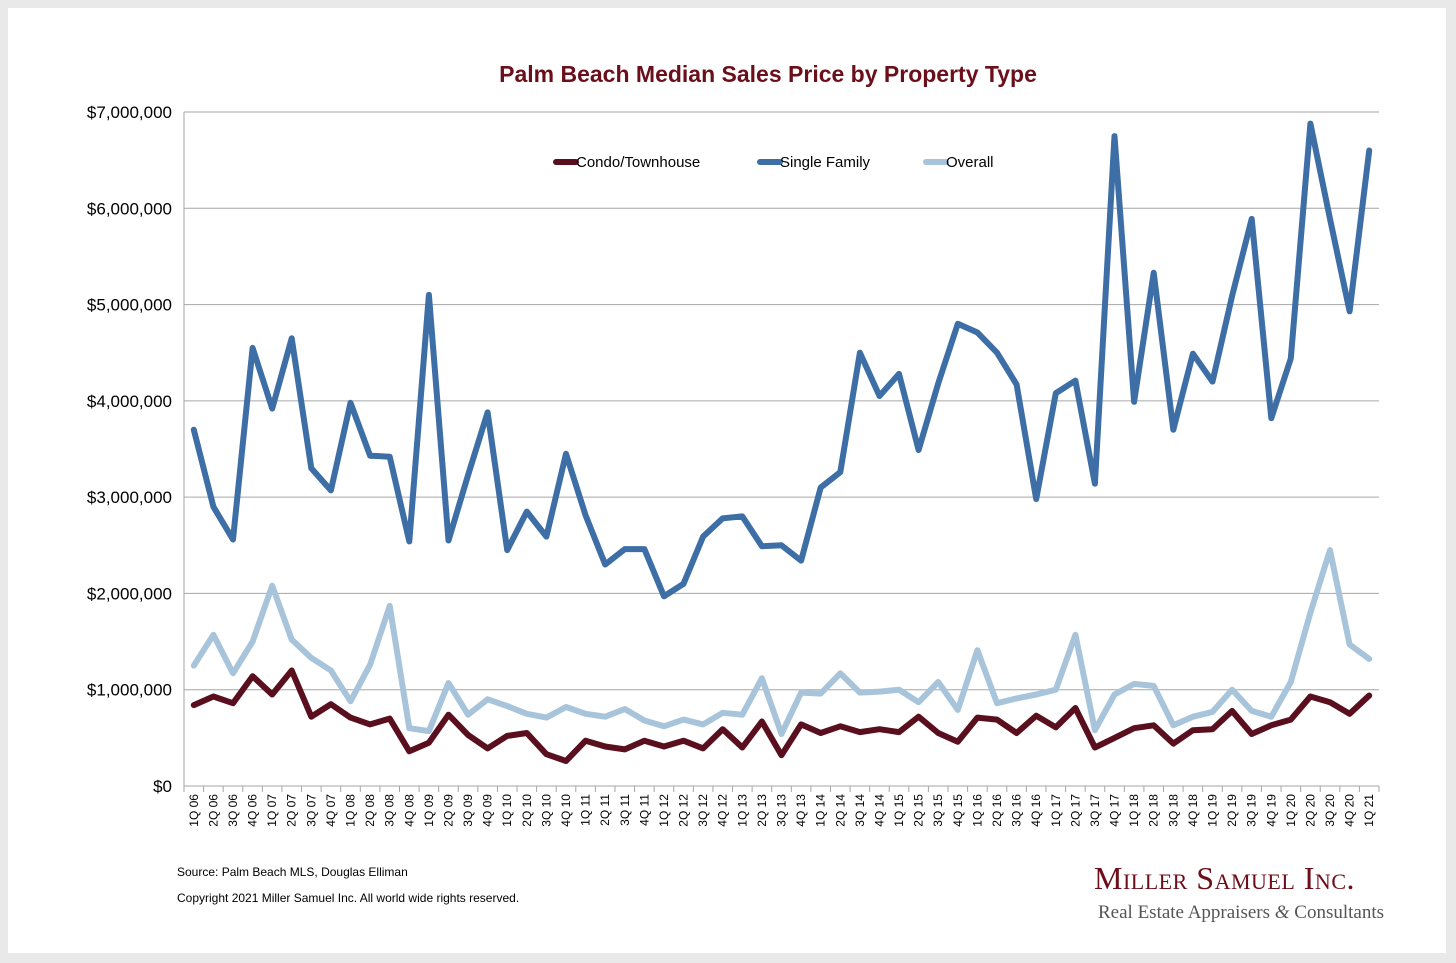 The width and height of the screenshot is (1456, 963). I want to click on x-tick-label: 2Q 16, so click(997, 810).